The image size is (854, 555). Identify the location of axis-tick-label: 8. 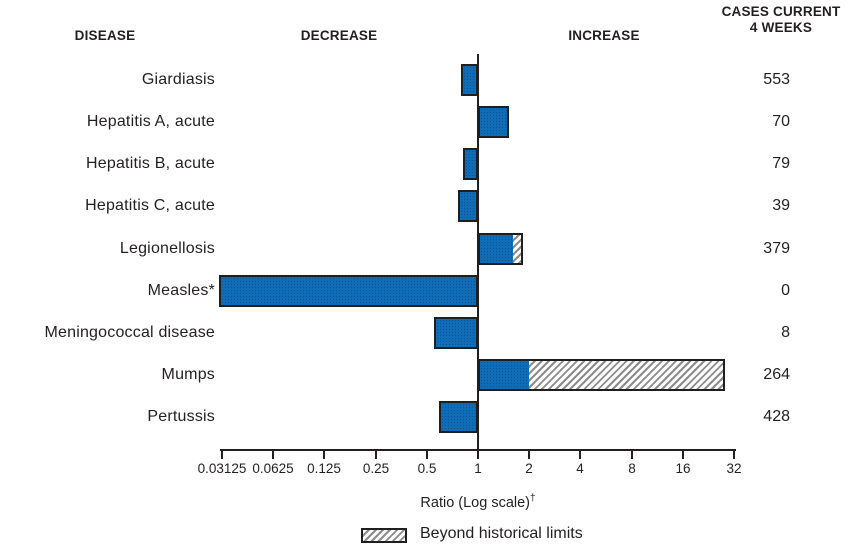
(632, 468).